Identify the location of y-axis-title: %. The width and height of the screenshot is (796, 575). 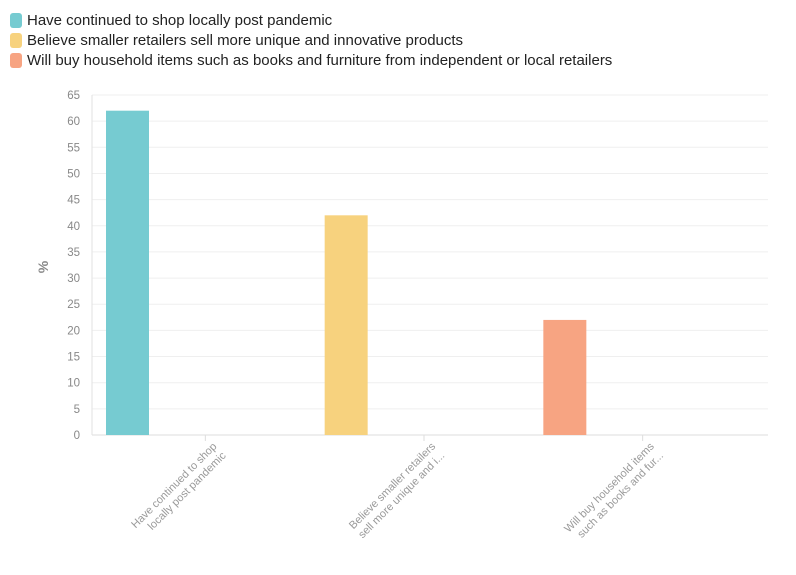
(43, 266).